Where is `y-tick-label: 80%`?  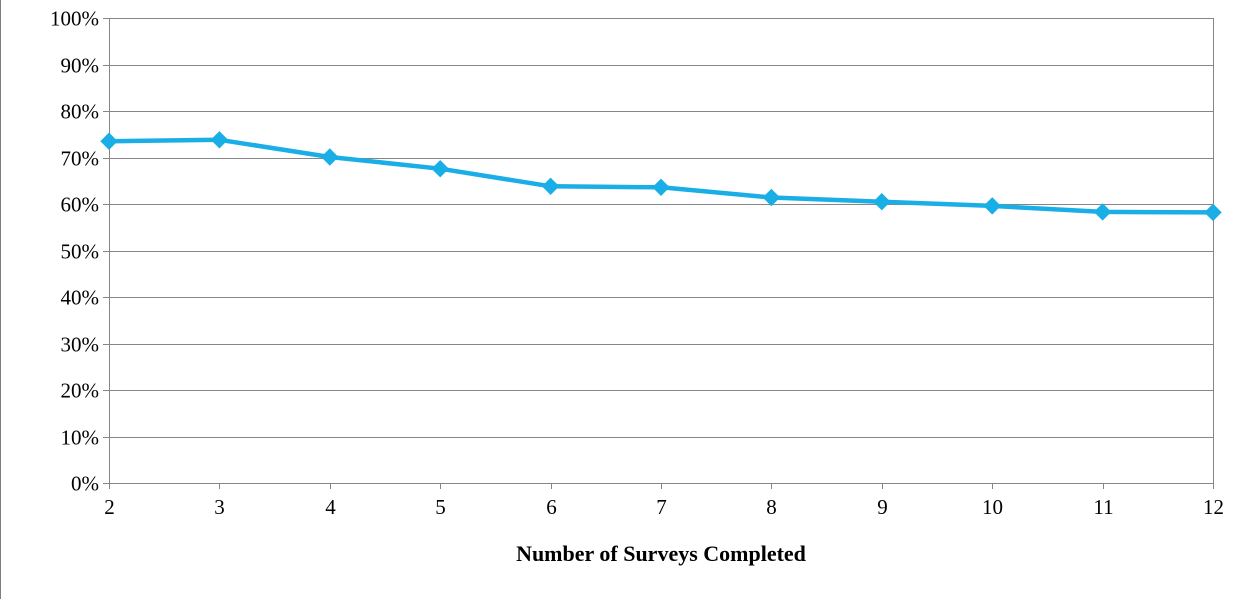 y-tick-label: 80% is located at coordinates (80, 112).